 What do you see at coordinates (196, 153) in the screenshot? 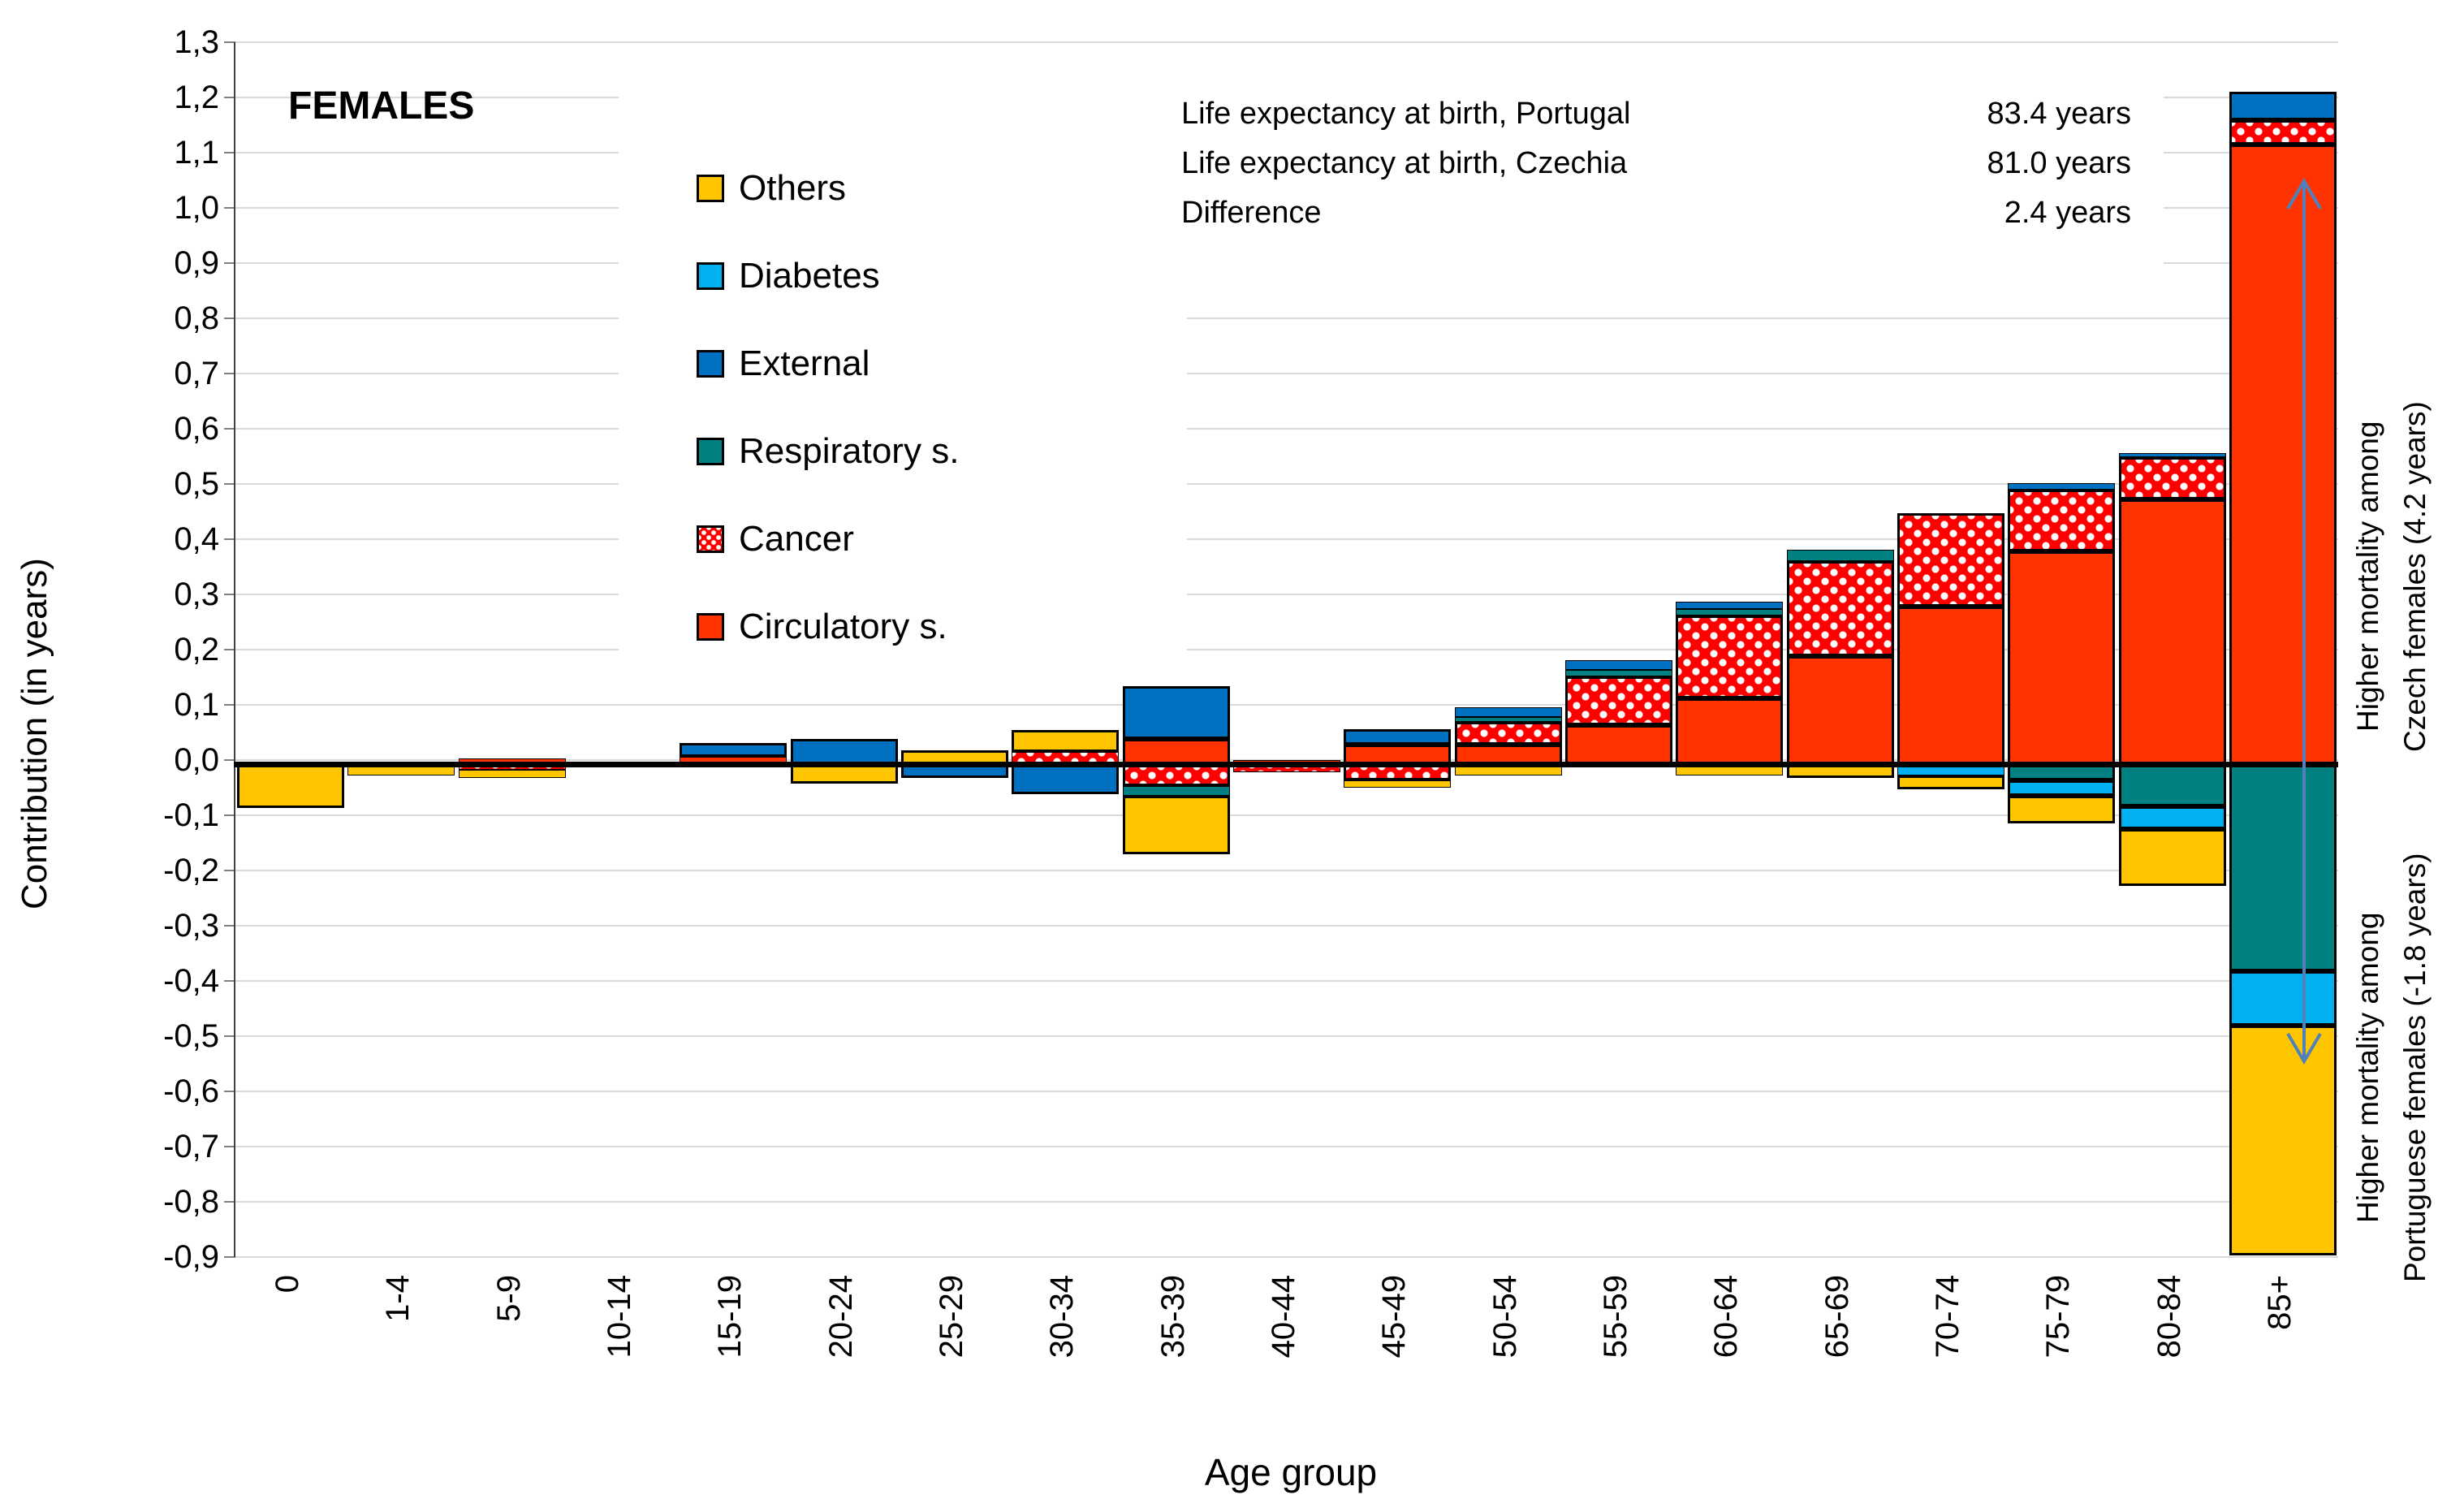
I see `y-tick-label: 1,1` at bounding box center [196, 153].